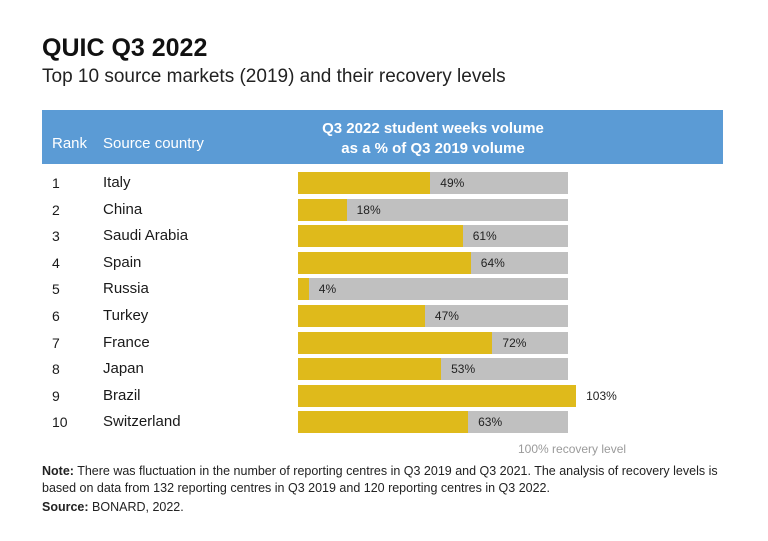 This screenshot has height=541, width=768. What do you see at coordinates (433, 128) in the screenshot?
I see `header-metric-line1: Q3 2022 student weeks volume` at bounding box center [433, 128].